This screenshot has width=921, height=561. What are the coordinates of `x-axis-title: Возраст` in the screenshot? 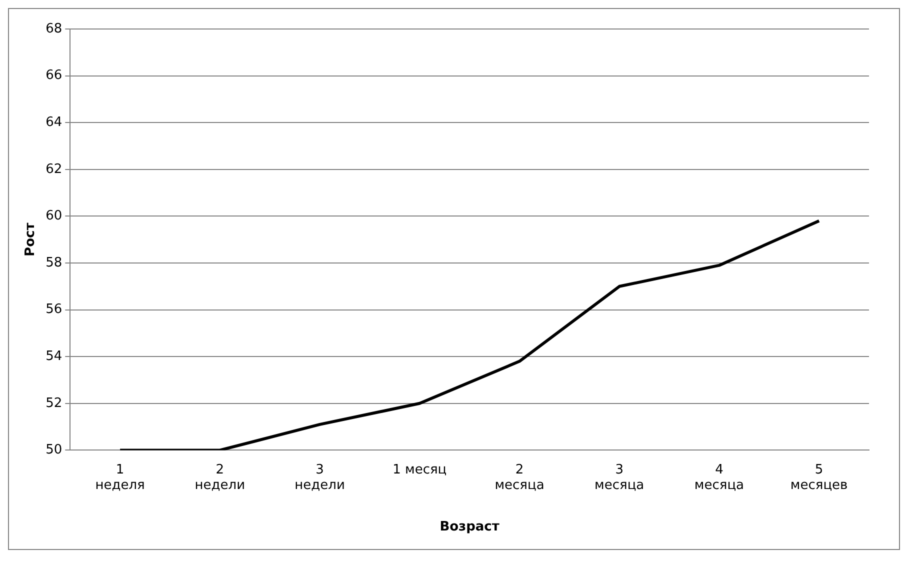 It's located at (470, 527).